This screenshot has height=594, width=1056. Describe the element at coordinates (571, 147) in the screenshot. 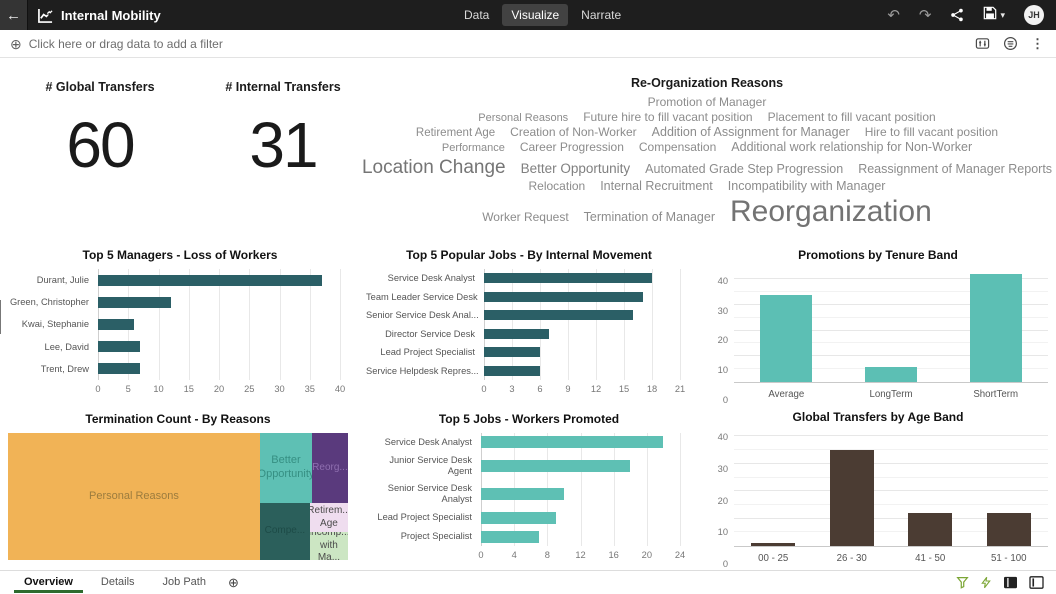

I see `wordcloud-word: Career Progression` at that location.